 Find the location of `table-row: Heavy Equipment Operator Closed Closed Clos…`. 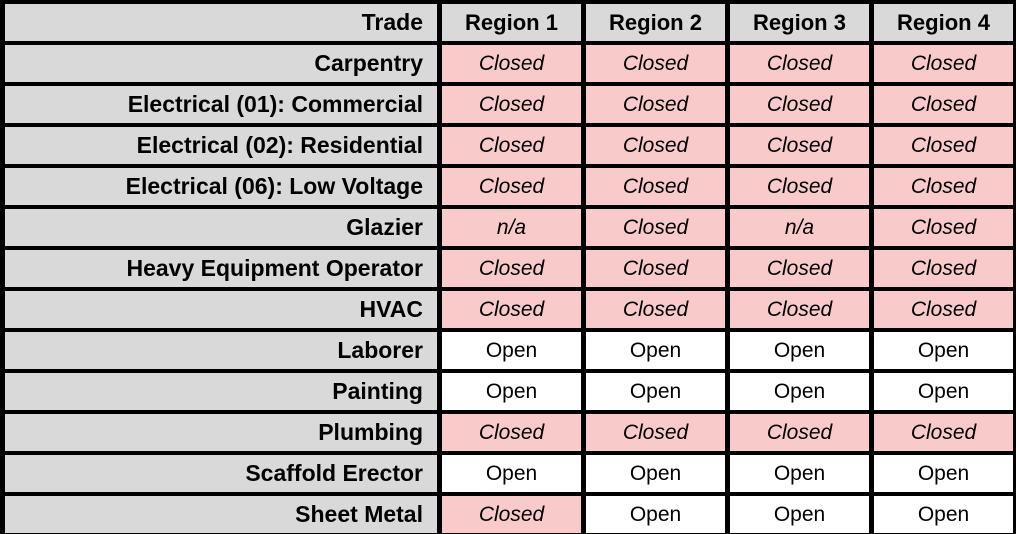

table-row: Heavy Equipment Operator Closed Closed Clos… is located at coordinates (508, 268).